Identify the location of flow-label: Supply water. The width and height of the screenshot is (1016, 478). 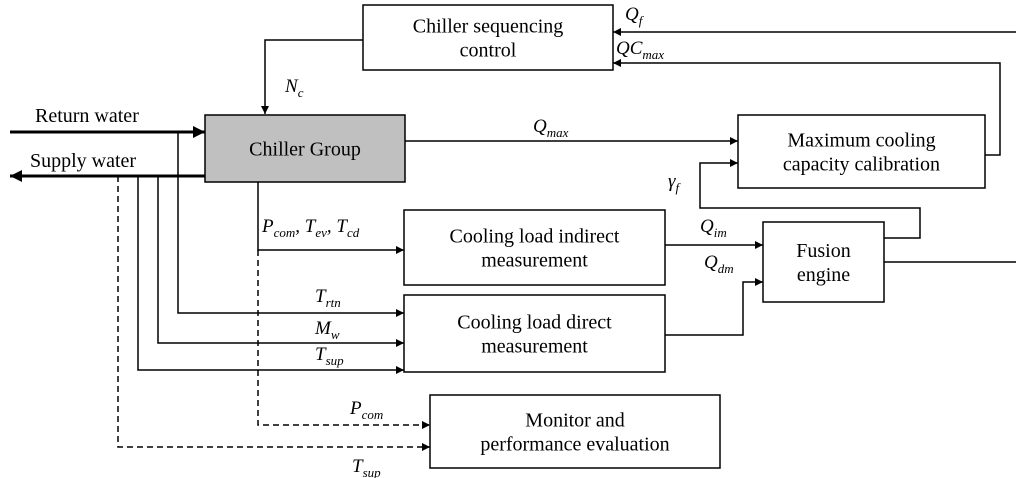
(83, 161).